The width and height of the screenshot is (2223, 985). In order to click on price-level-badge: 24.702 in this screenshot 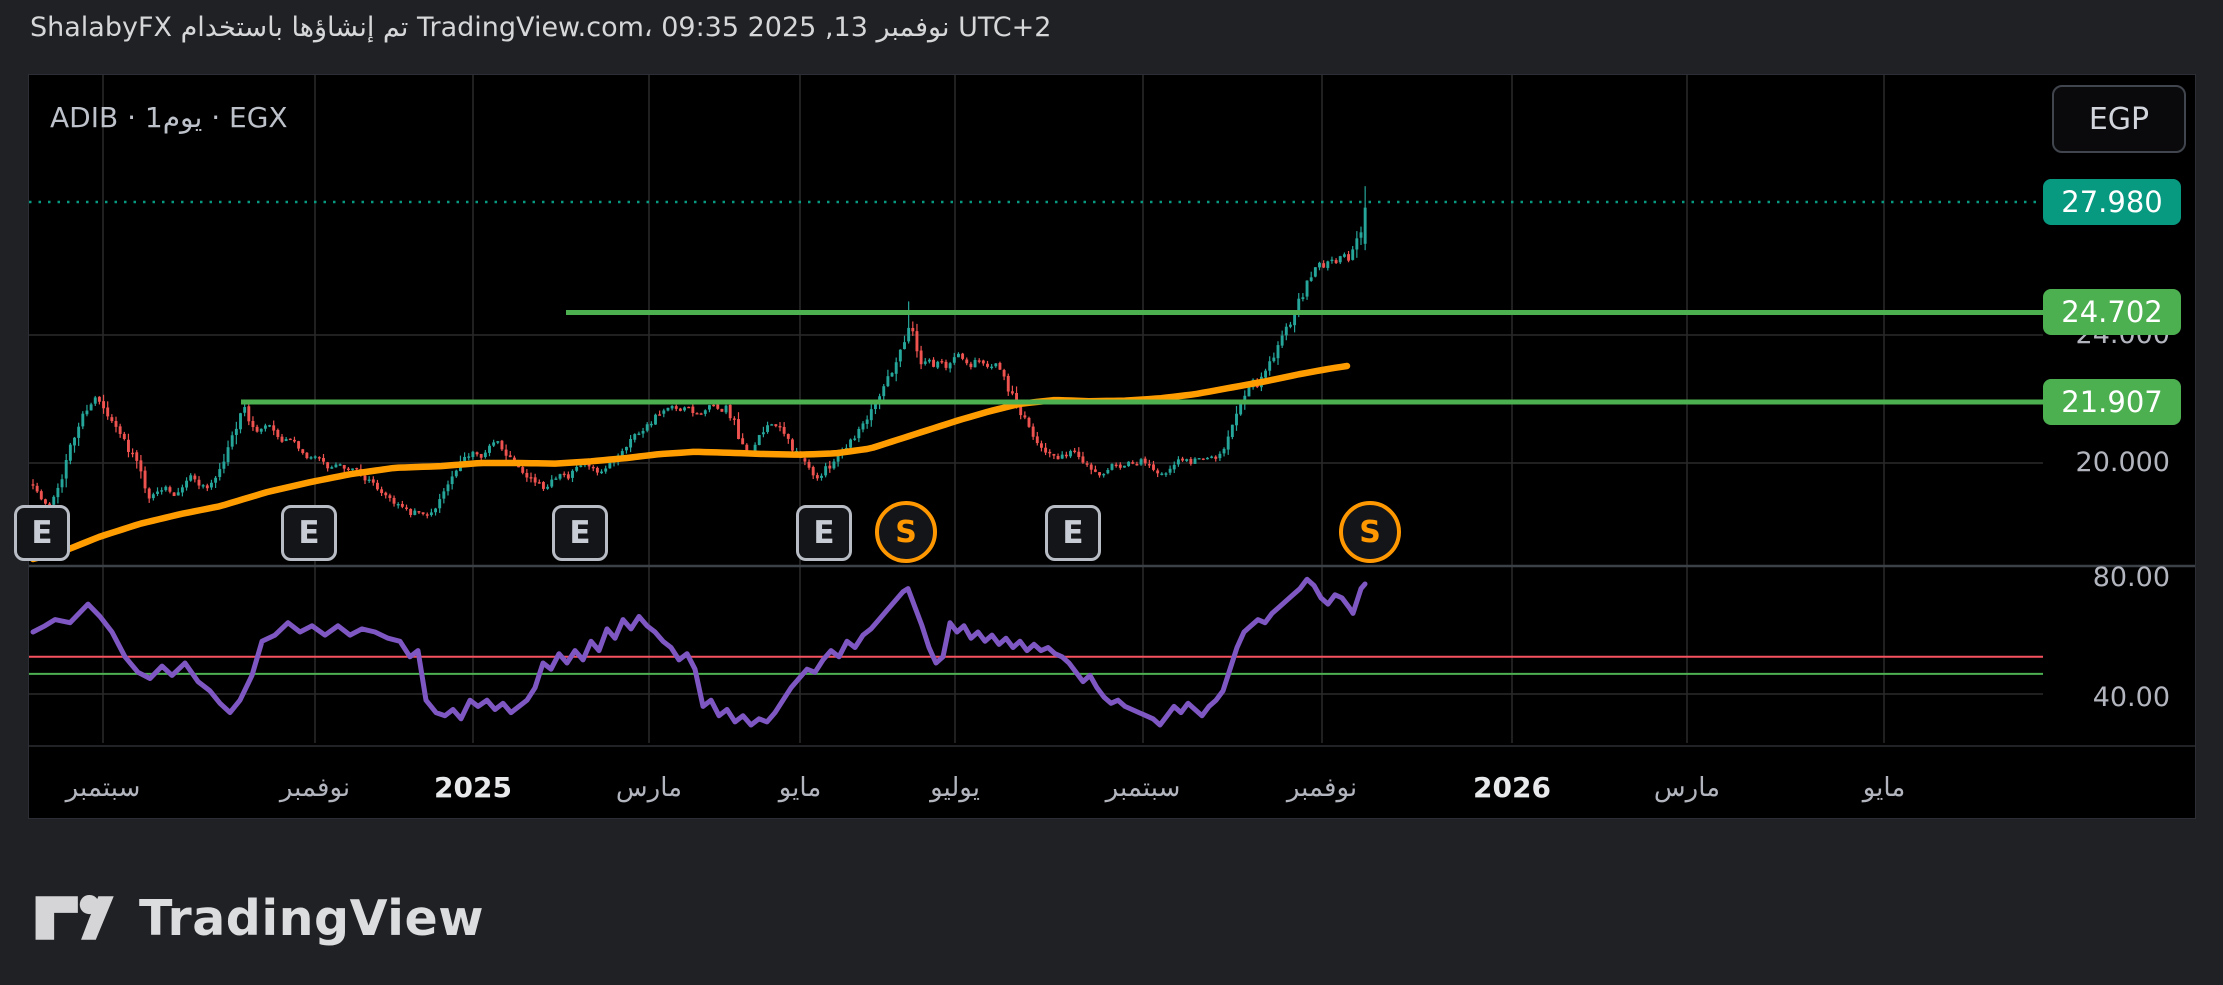, I will do `click(2112, 312)`.